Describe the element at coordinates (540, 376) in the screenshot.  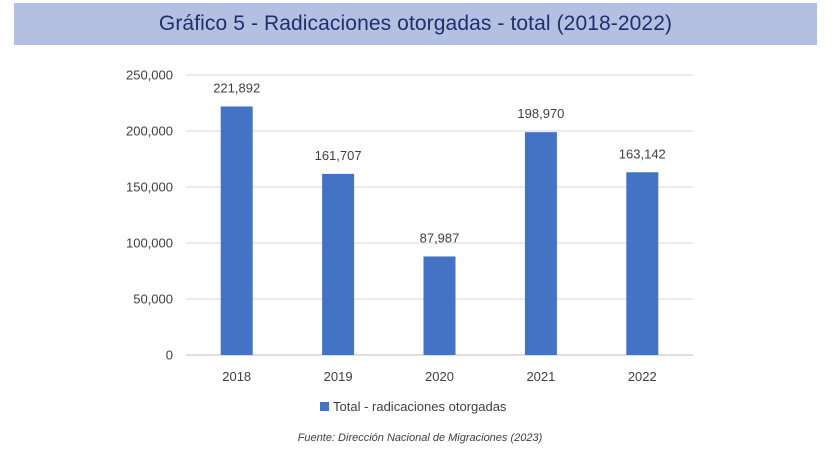
I see `x-tick-label-2021: 2021` at that location.